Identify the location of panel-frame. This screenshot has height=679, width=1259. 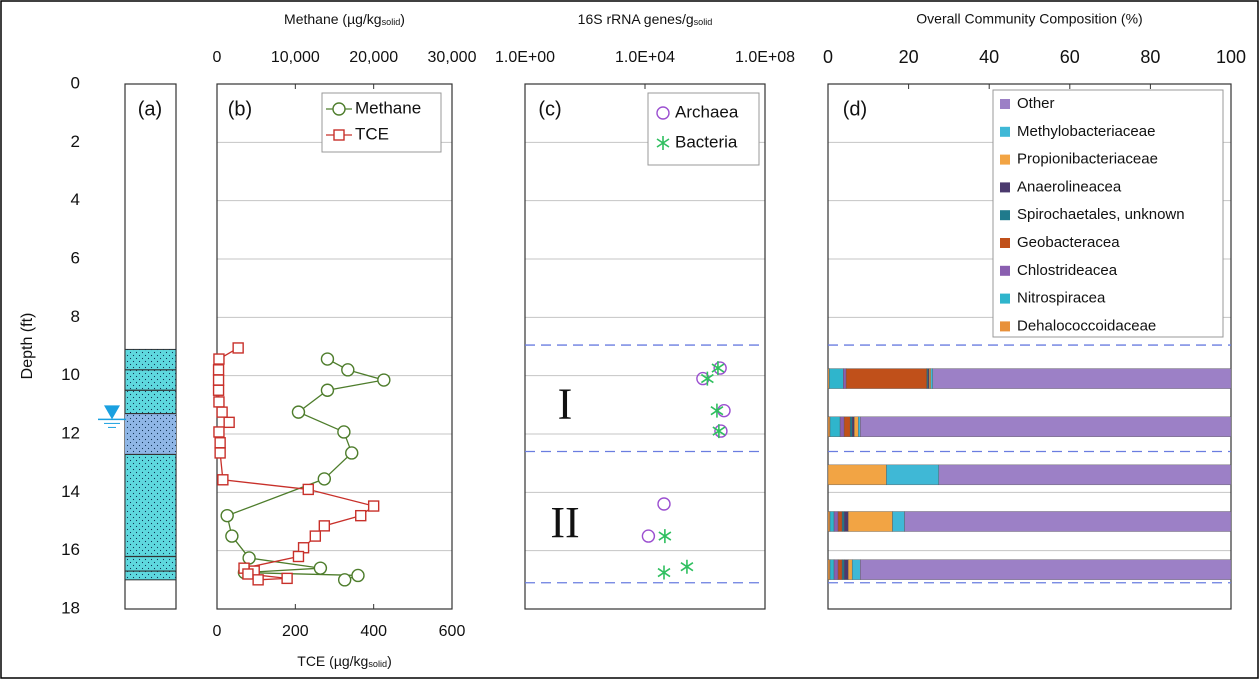
(334, 346).